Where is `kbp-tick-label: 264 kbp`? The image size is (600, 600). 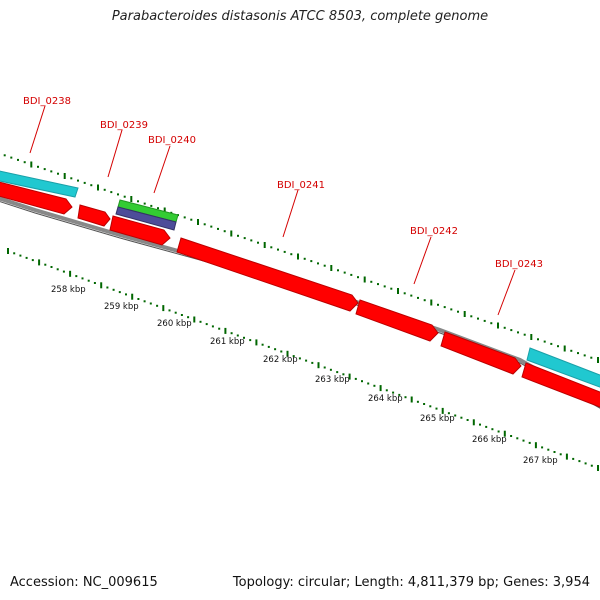 kbp-tick-label: 264 kbp is located at coordinates (385, 399).